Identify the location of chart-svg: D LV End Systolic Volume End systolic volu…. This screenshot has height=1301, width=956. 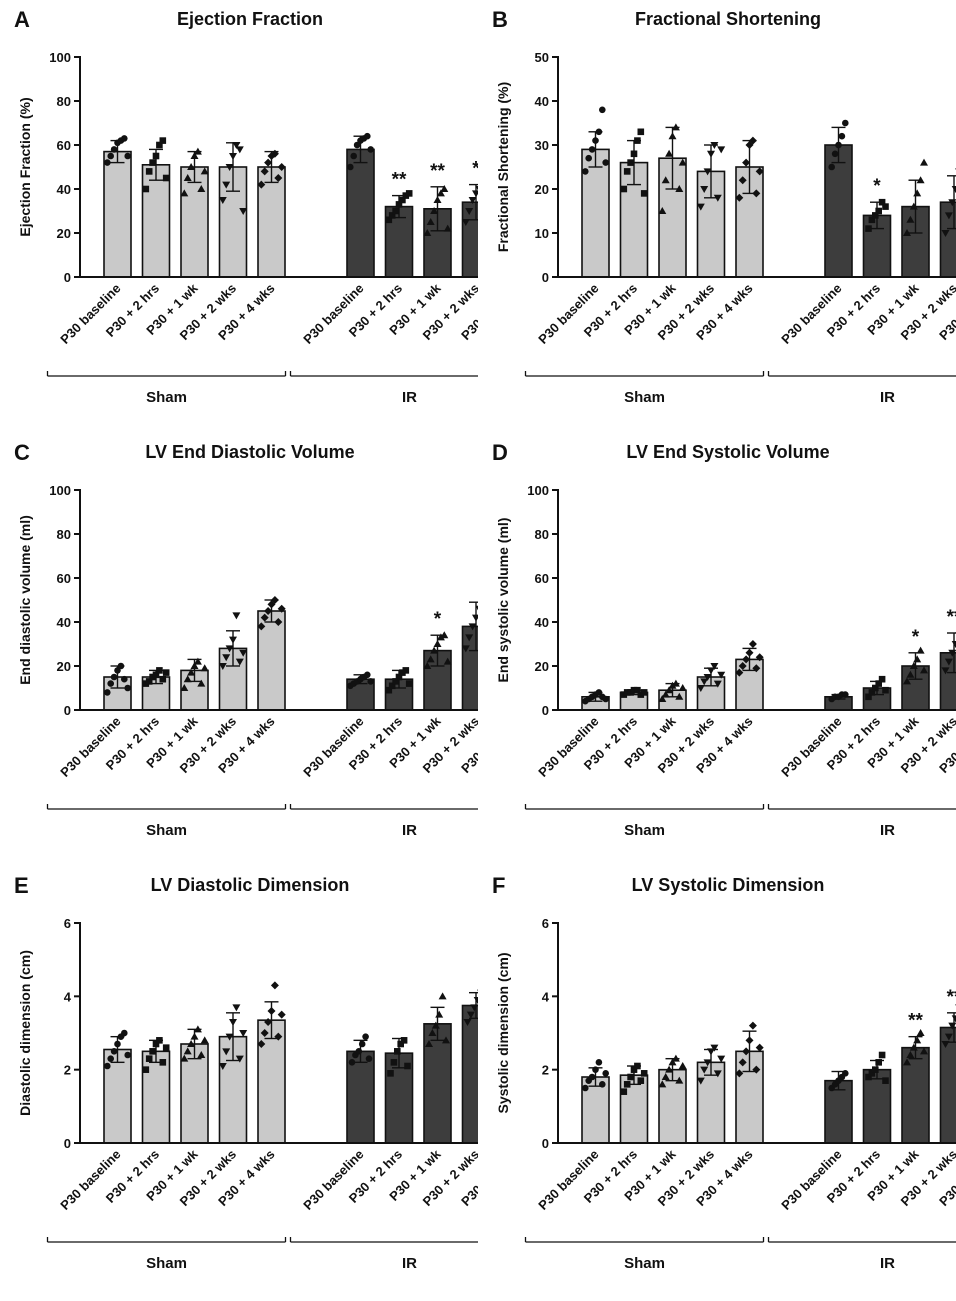
(724, 639).